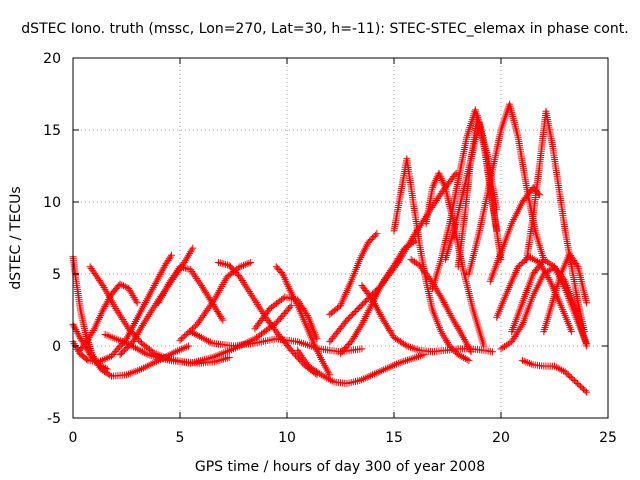 The height and width of the screenshot is (480, 640). I want to click on y-tick-label: 15, so click(52, 131).